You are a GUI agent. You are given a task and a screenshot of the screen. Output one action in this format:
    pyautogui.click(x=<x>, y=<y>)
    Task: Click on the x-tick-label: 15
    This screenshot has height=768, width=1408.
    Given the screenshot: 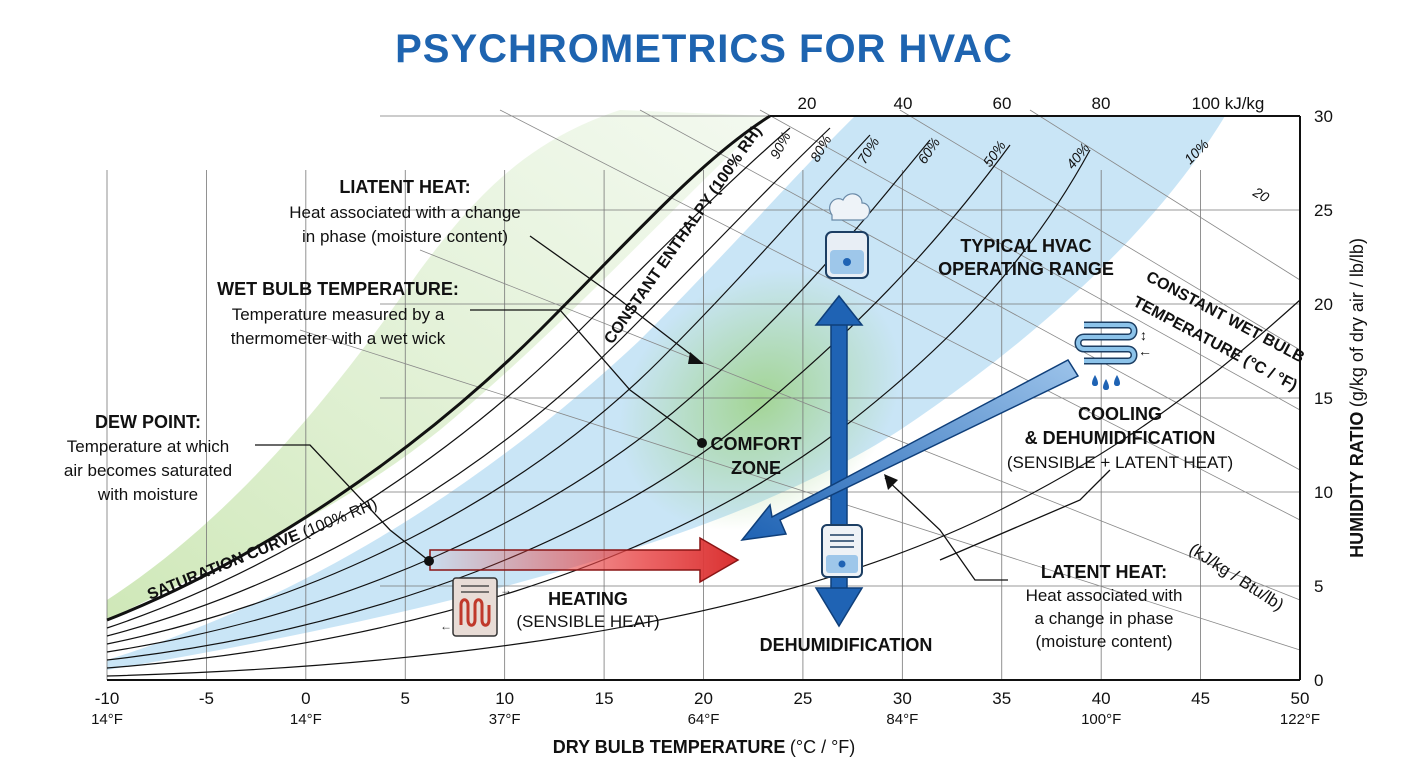 What is the action you would take?
    pyautogui.click(x=604, y=698)
    